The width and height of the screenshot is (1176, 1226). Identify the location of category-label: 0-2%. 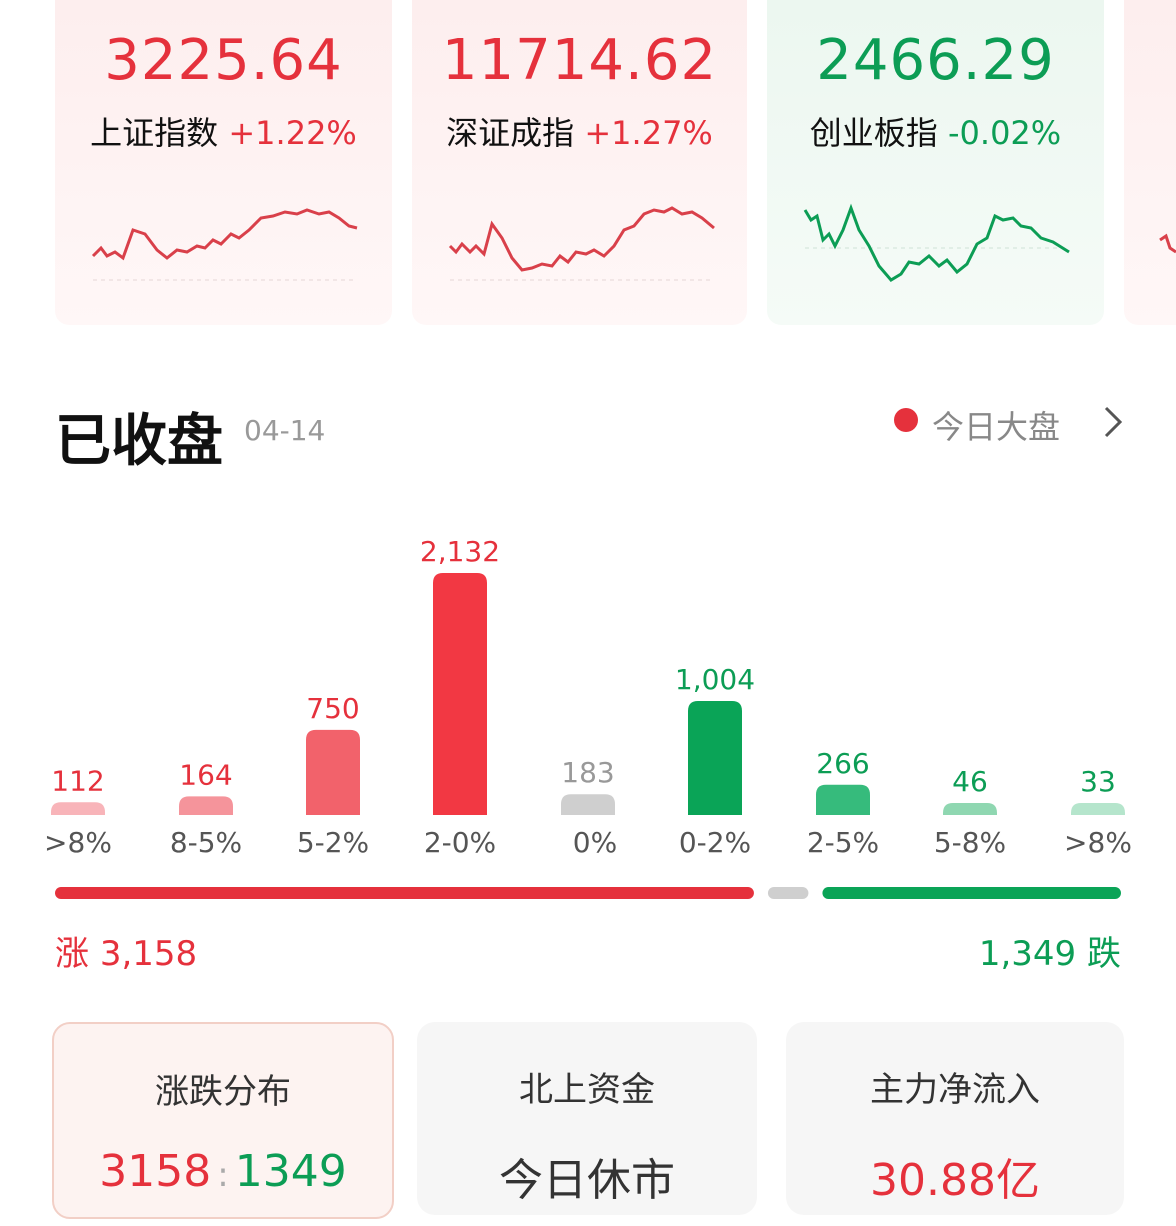
(715, 842).